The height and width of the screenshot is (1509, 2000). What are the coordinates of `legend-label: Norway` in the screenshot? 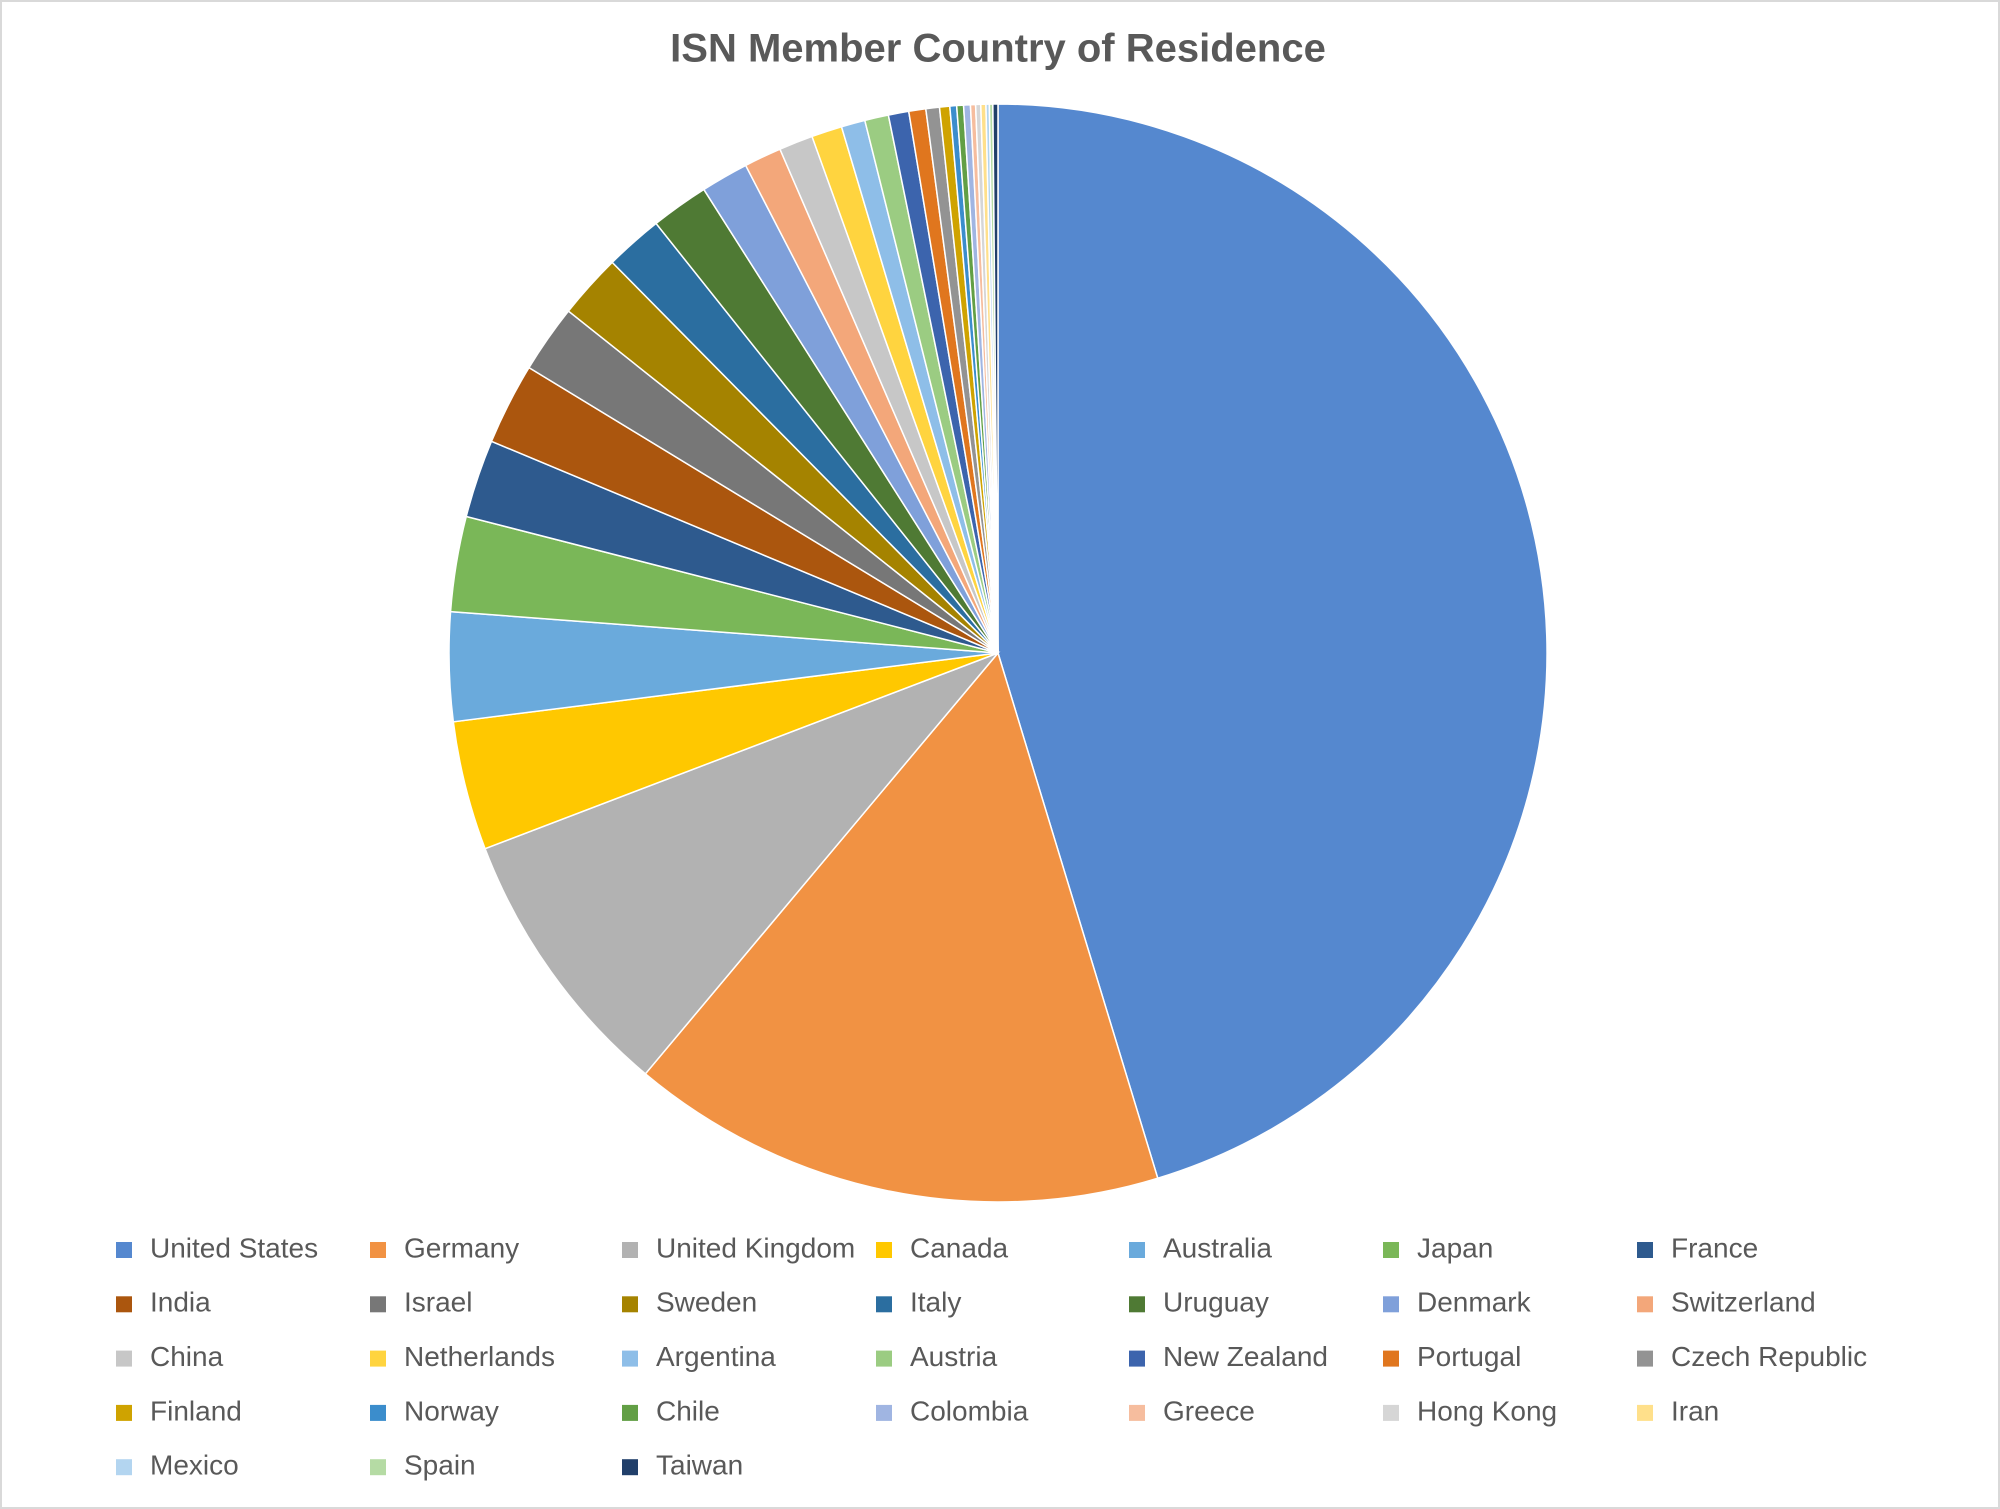 It's located at (451, 1410).